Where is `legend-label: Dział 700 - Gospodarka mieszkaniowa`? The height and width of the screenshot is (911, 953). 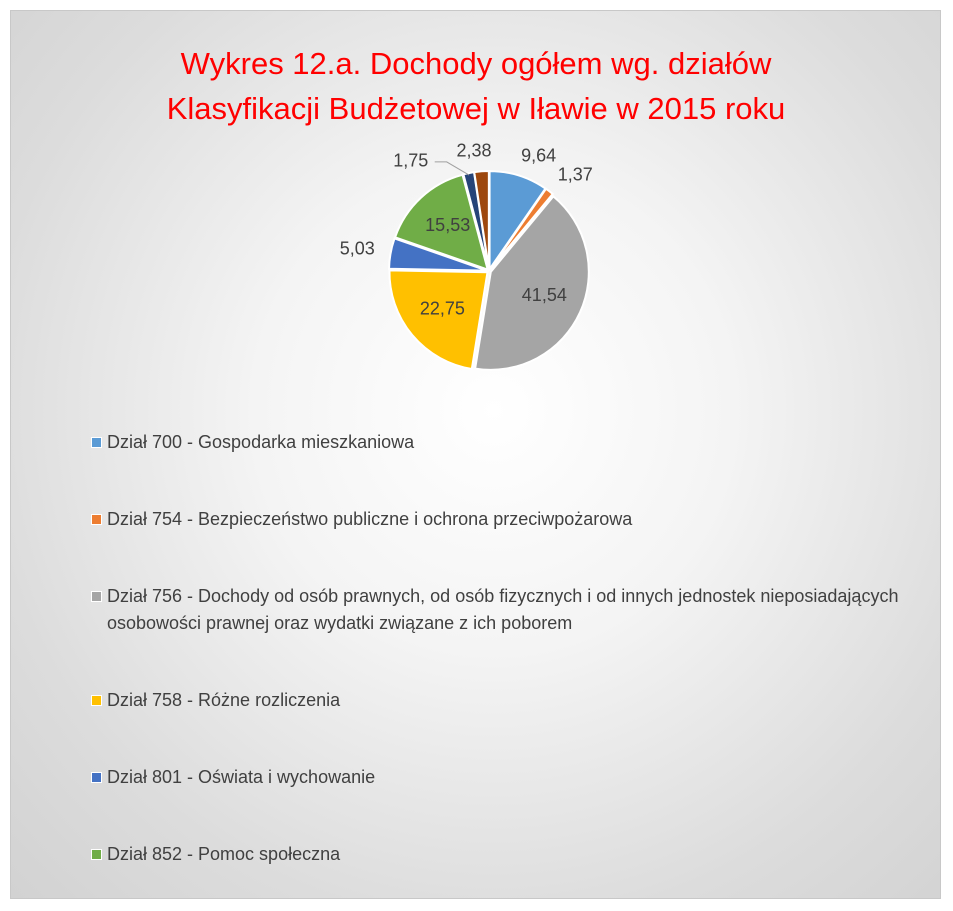 legend-label: Dział 700 - Gospodarka mieszkaniowa is located at coordinates (261, 442).